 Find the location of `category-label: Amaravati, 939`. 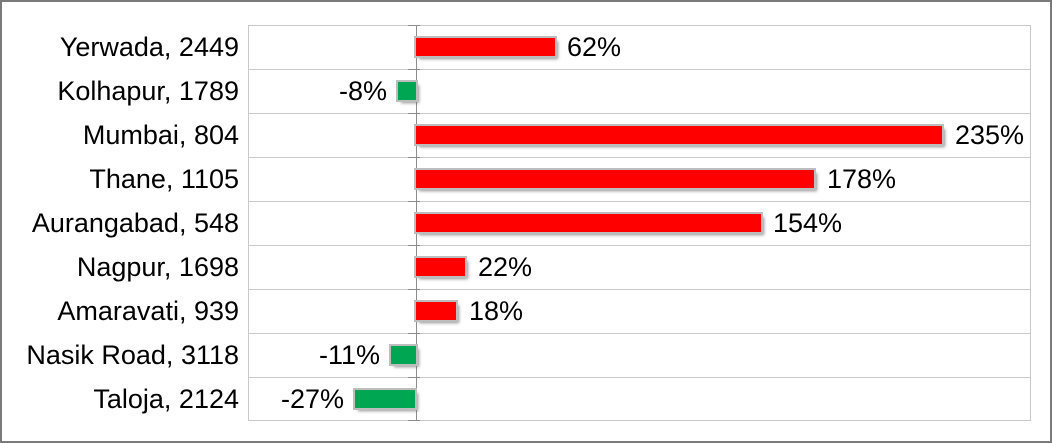

category-label: Amaravati, 939 is located at coordinates (148, 311).